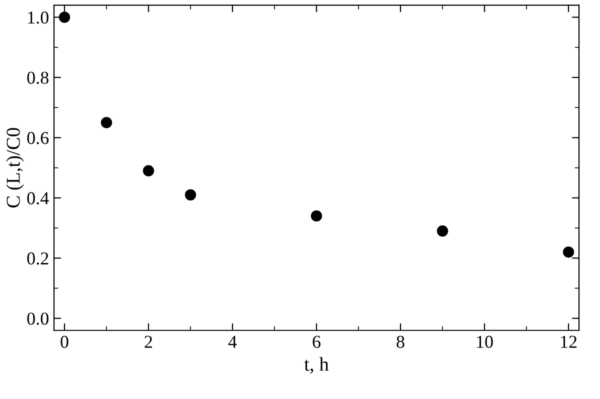 The width and height of the screenshot is (600, 399). I want to click on x-tick-label: 12, so click(569, 342).